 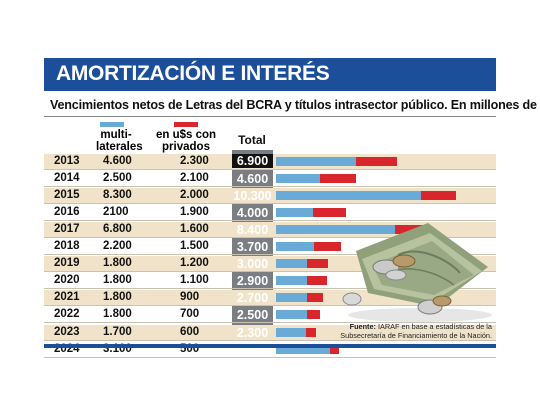 I want to click on total-value: 2.500, so click(x=252, y=315).